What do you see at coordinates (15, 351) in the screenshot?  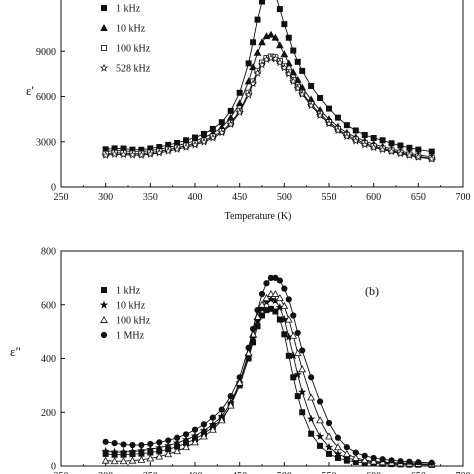 I see `y-axis-label: ε"` at bounding box center [15, 351].